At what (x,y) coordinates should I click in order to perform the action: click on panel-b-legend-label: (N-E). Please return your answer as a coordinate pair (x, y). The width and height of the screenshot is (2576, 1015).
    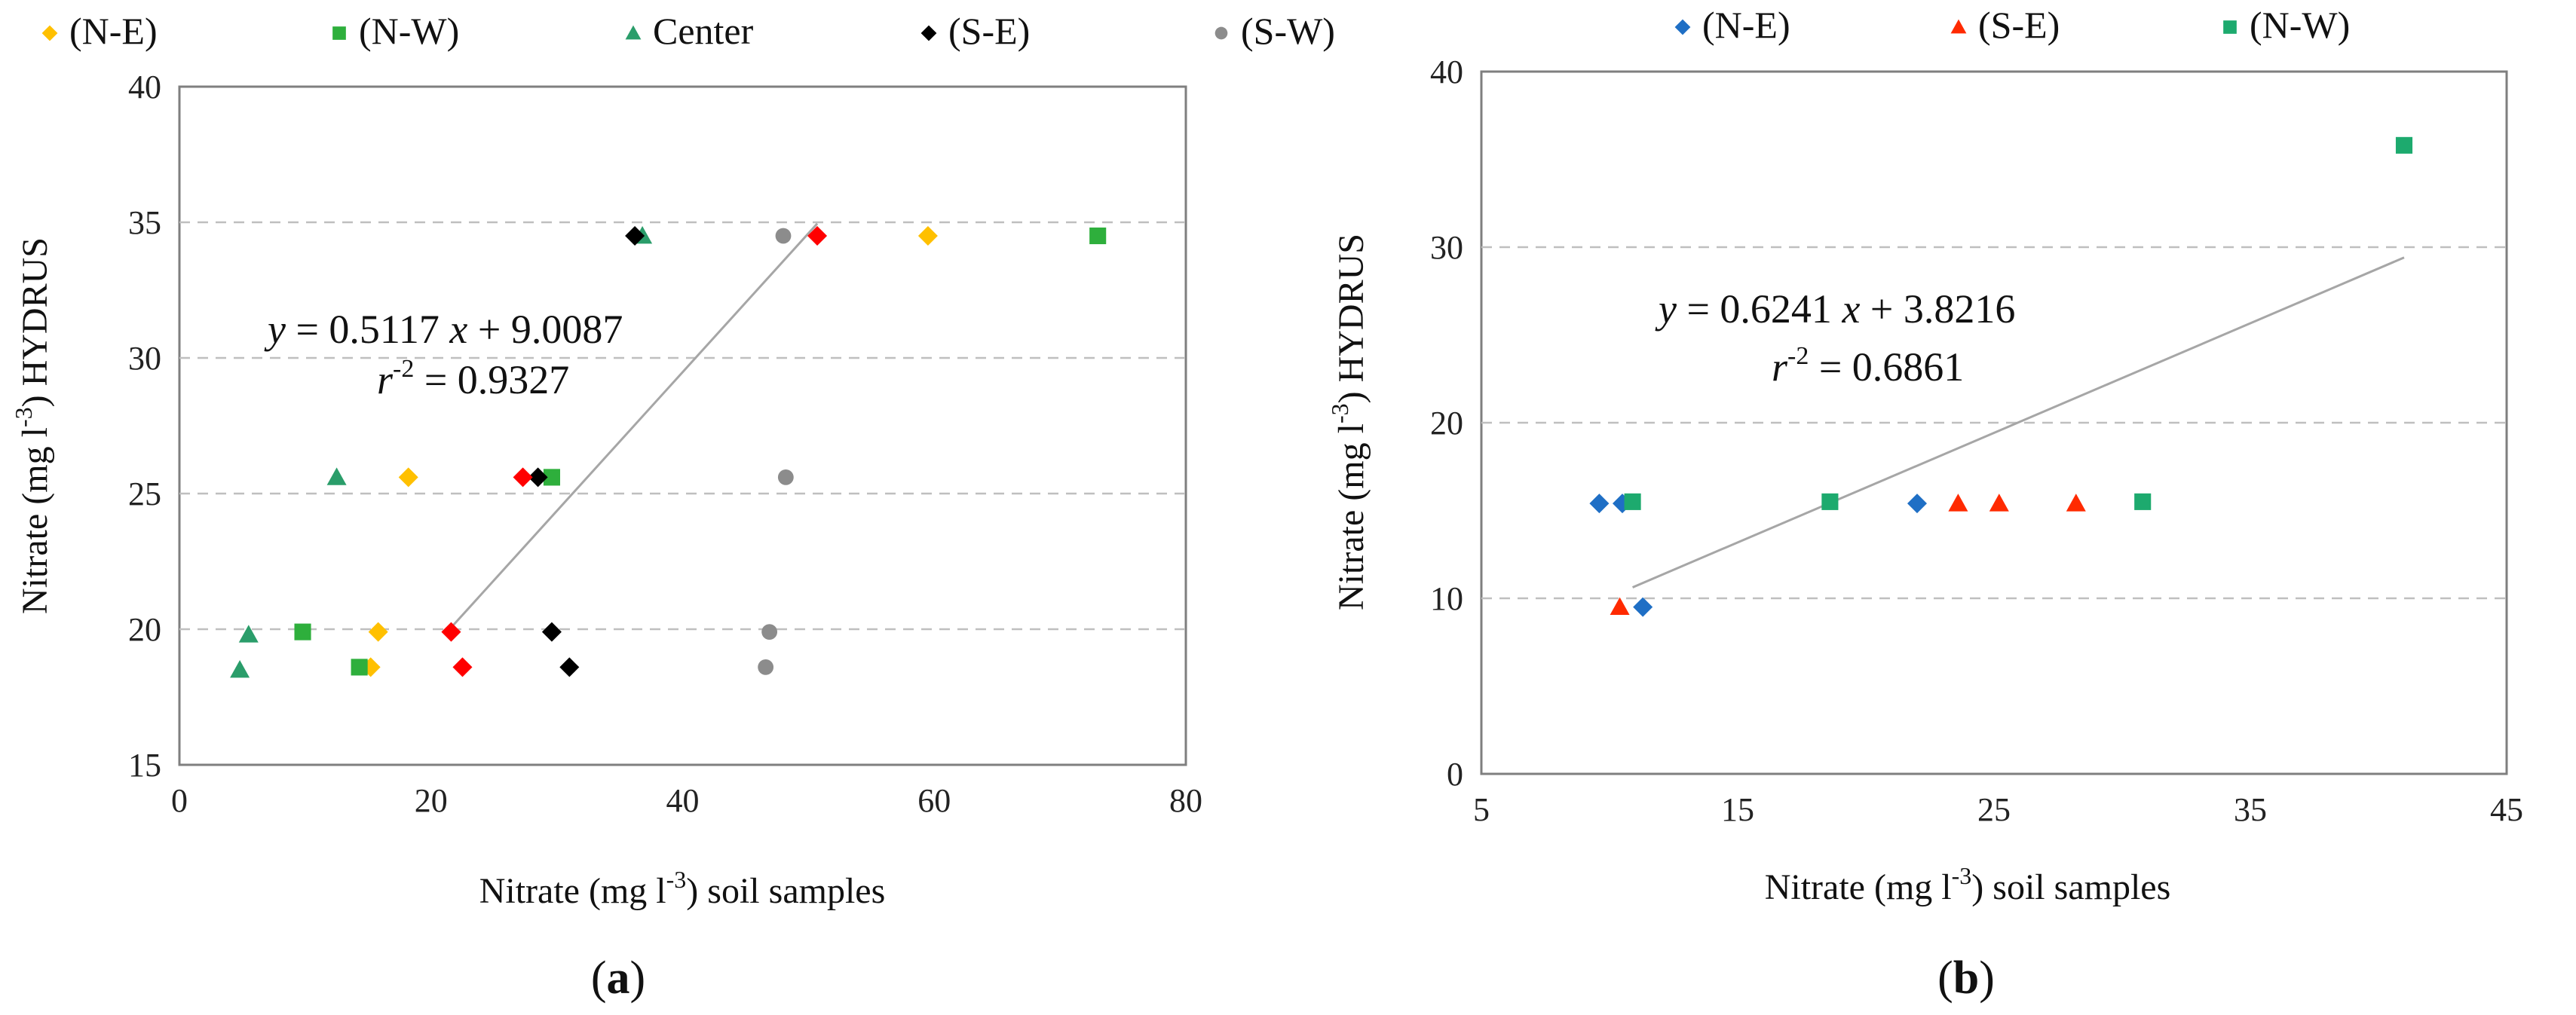
    Looking at the image, I should click on (1746, 25).